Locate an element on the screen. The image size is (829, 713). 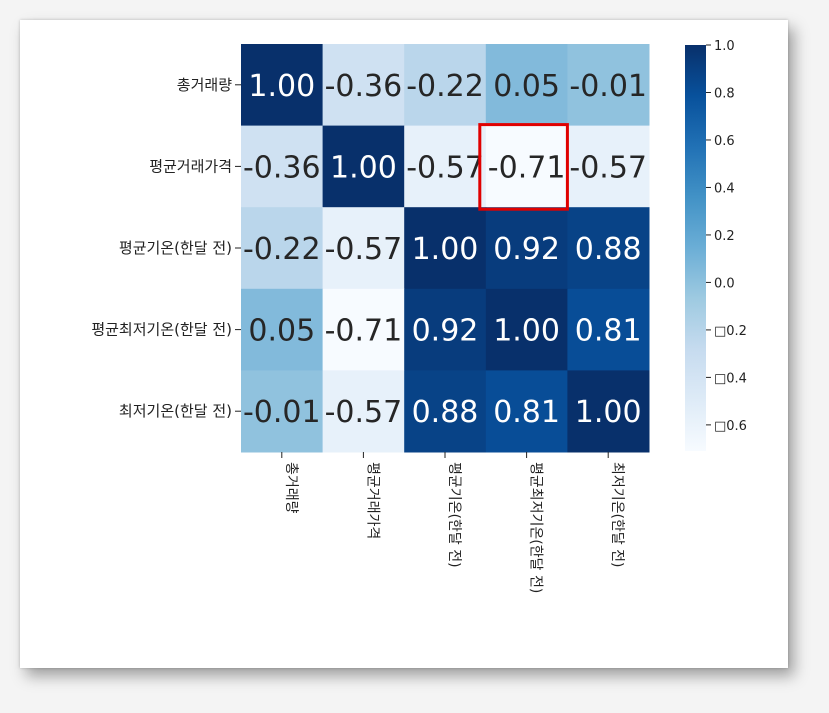
heatmap-annotation-2-1: -0.57 is located at coordinates (364, 249).